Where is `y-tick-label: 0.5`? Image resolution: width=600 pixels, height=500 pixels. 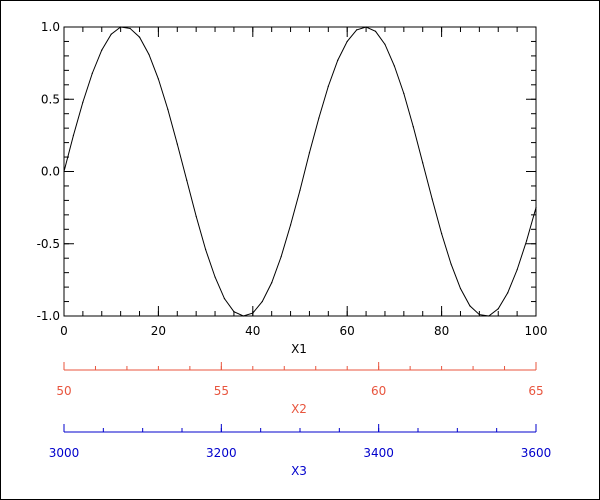
y-tick-label: 0.5 is located at coordinates (50, 99).